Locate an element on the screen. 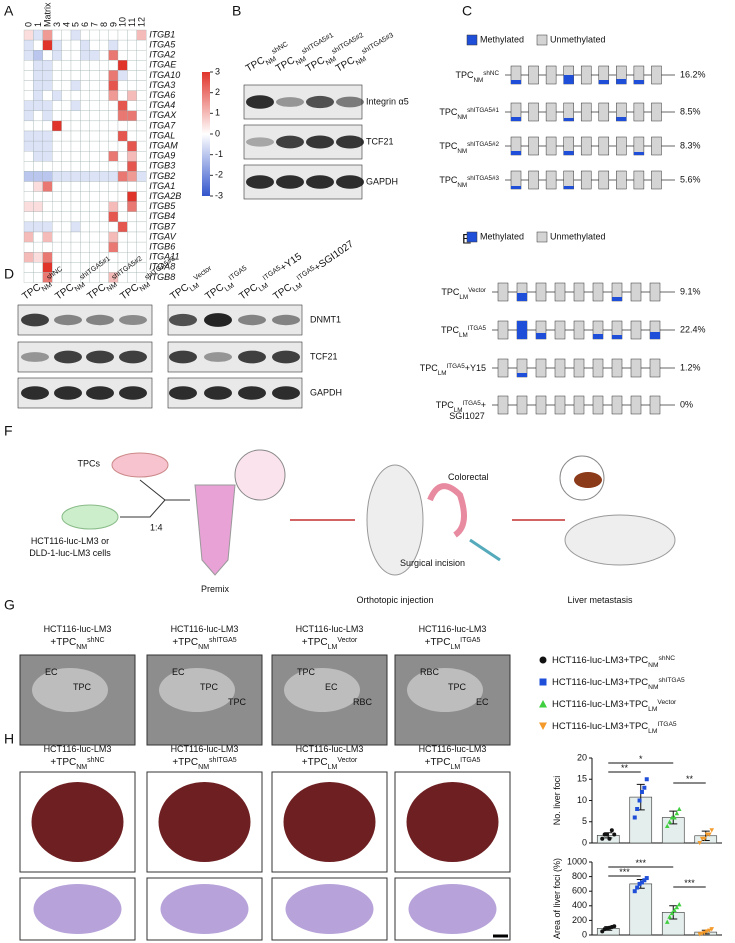 The height and width of the screenshot is (943, 735). superscript: shITGA5#3 is located at coordinates (483, 178).